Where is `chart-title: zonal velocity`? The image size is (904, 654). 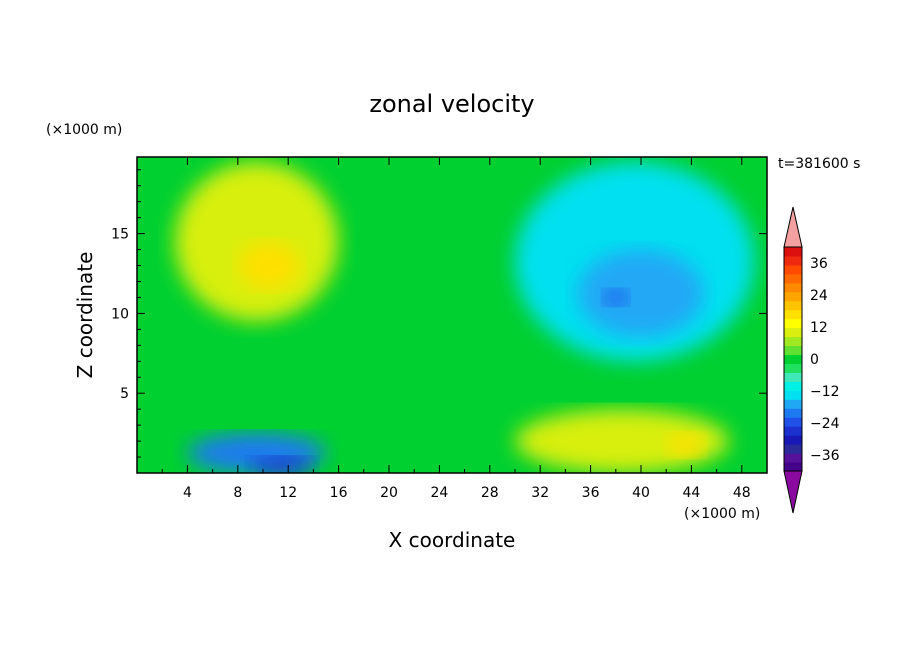 chart-title: zonal velocity is located at coordinates (451, 104).